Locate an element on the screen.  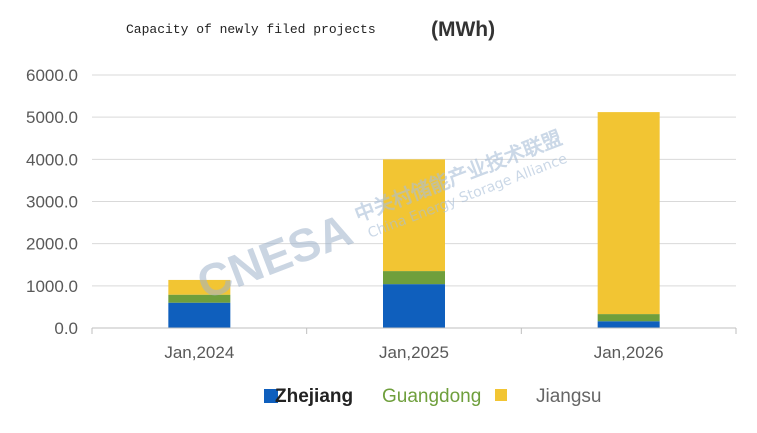
chart-title-unit: (MWh) is located at coordinates (463, 29).